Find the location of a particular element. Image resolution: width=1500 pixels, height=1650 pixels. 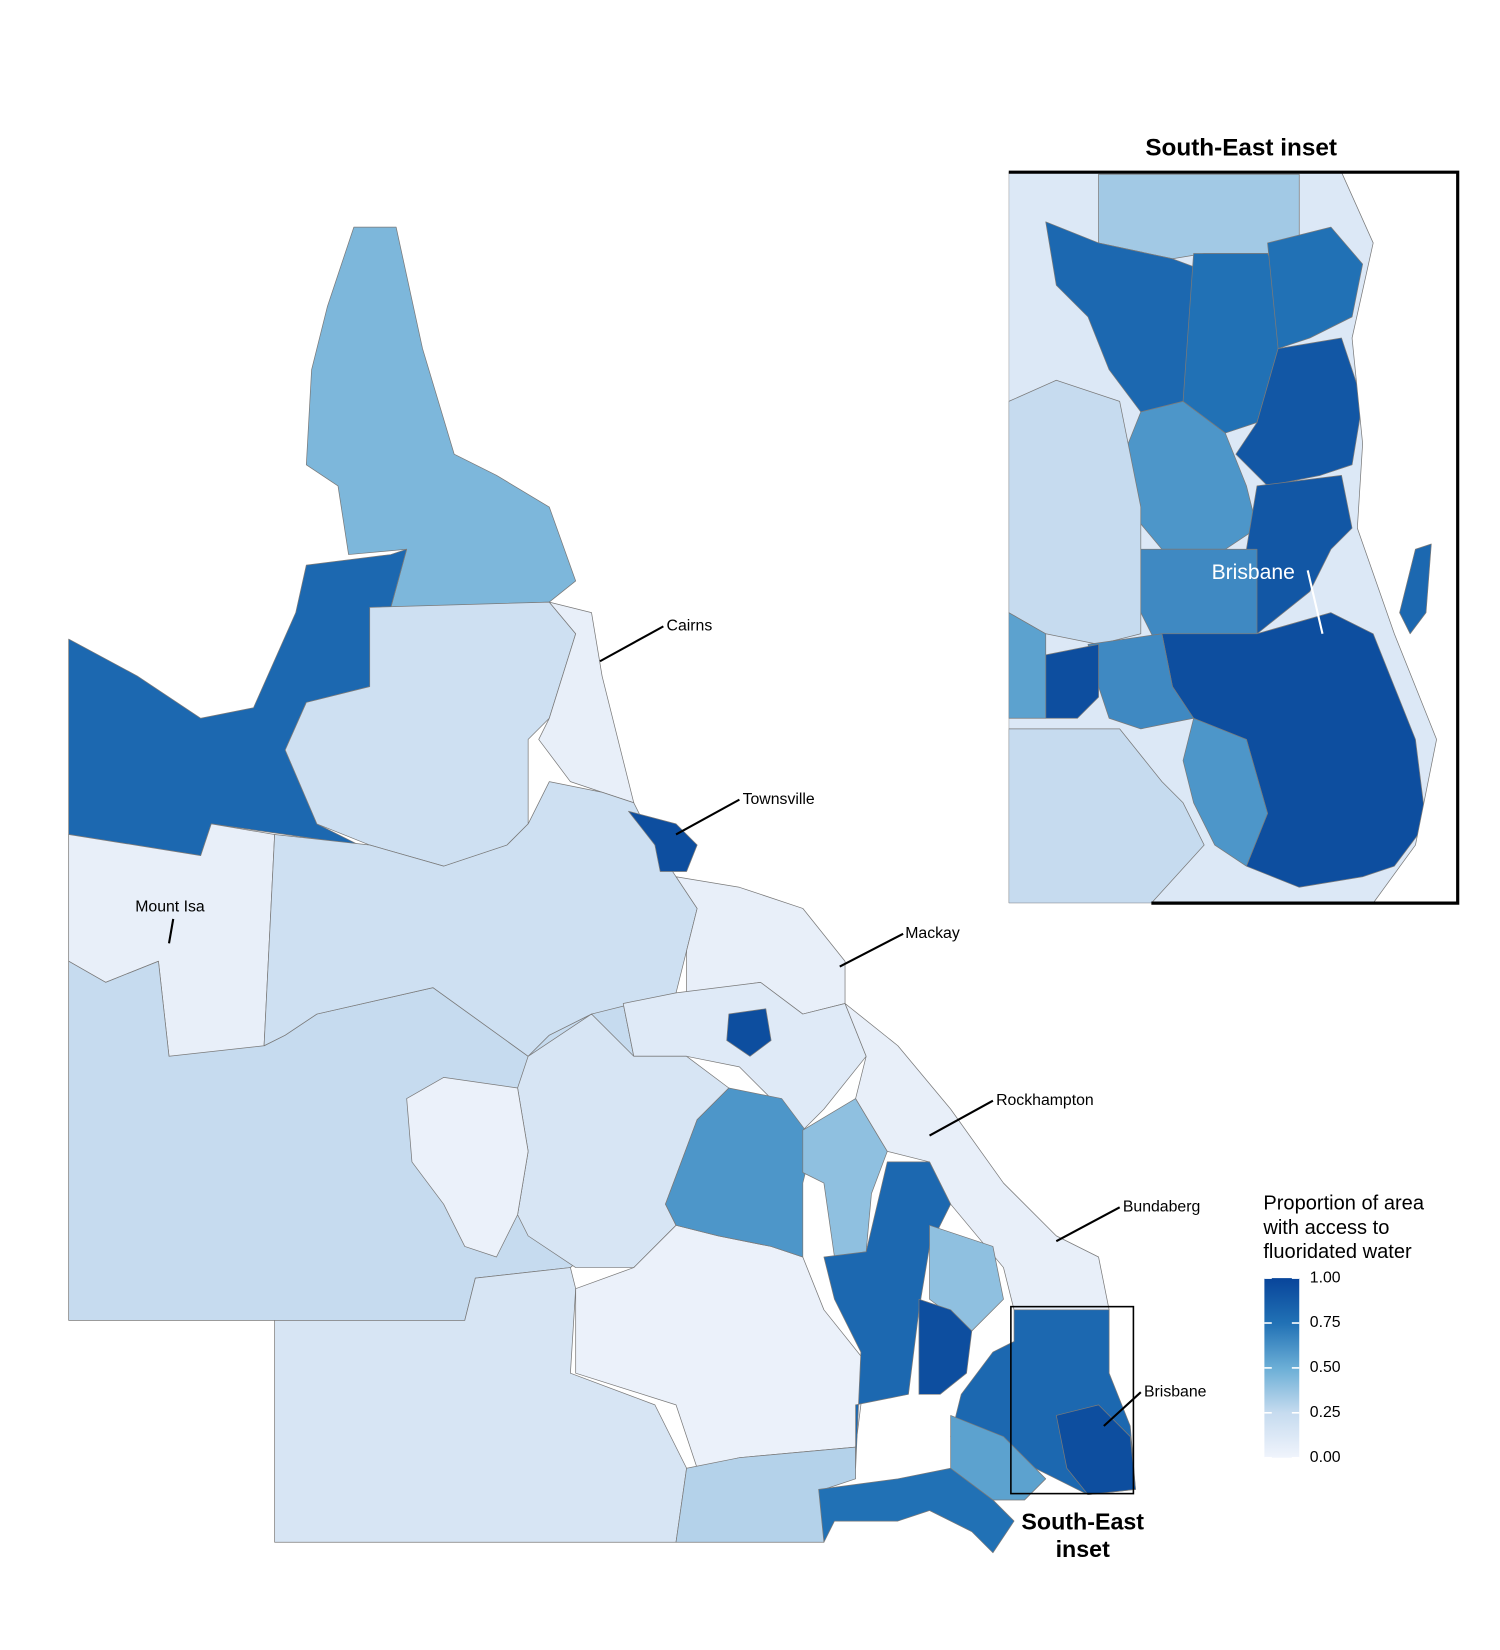

colorbar-label: 0.25 is located at coordinates (1325, 1412).